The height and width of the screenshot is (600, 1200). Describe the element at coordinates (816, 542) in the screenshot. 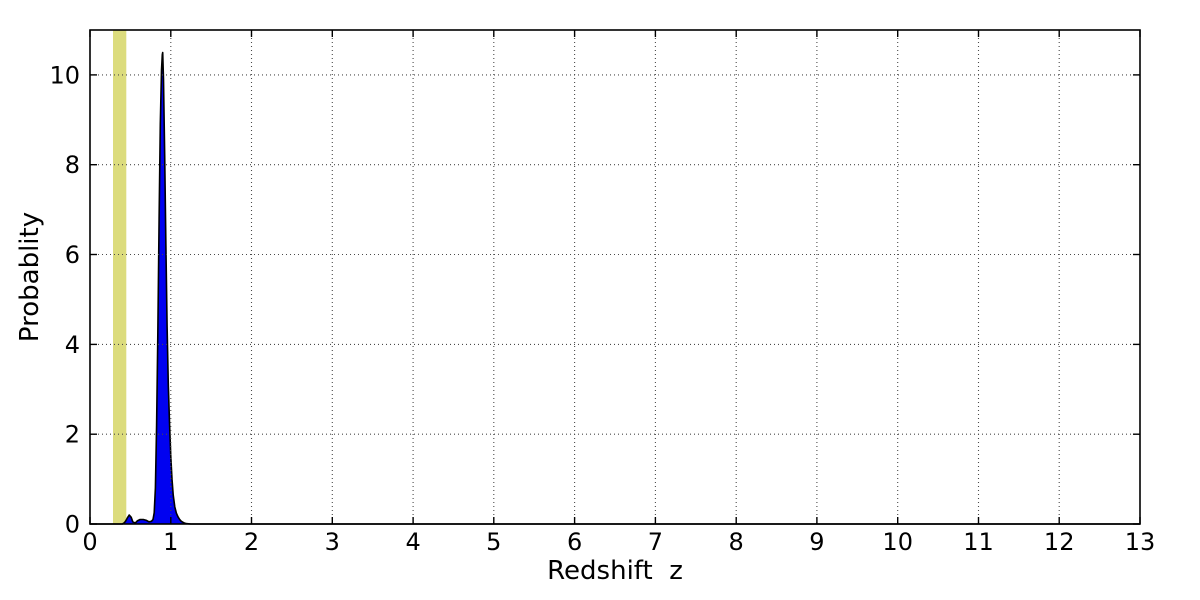

I see `x-tick-label-9: 9` at that location.